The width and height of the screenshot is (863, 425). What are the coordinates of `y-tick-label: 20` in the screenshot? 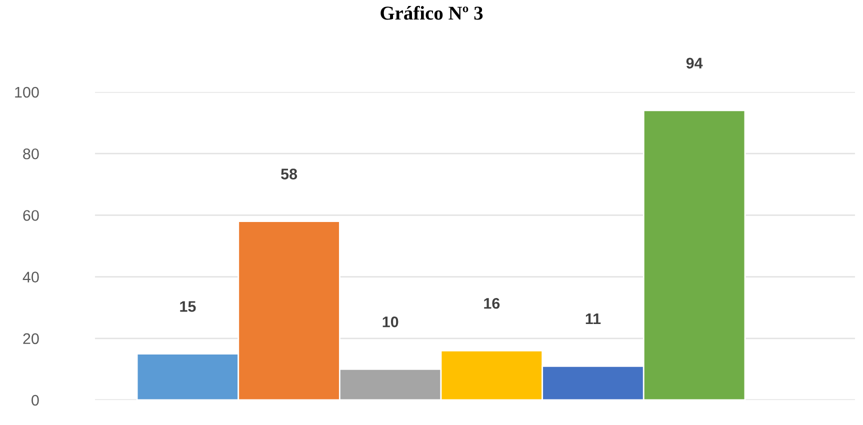 It's located at (31, 338).